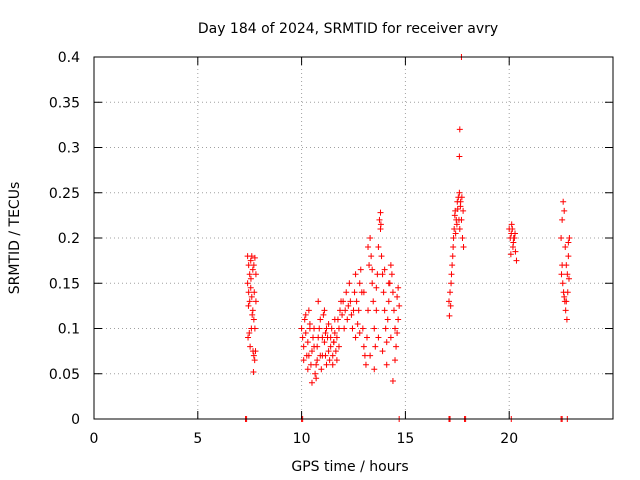 This screenshot has width=640, height=480. What do you see at coordinates (302, 439) in the screenshot?
I see `x-tick-label: 10` at bounding box center [302, 439].